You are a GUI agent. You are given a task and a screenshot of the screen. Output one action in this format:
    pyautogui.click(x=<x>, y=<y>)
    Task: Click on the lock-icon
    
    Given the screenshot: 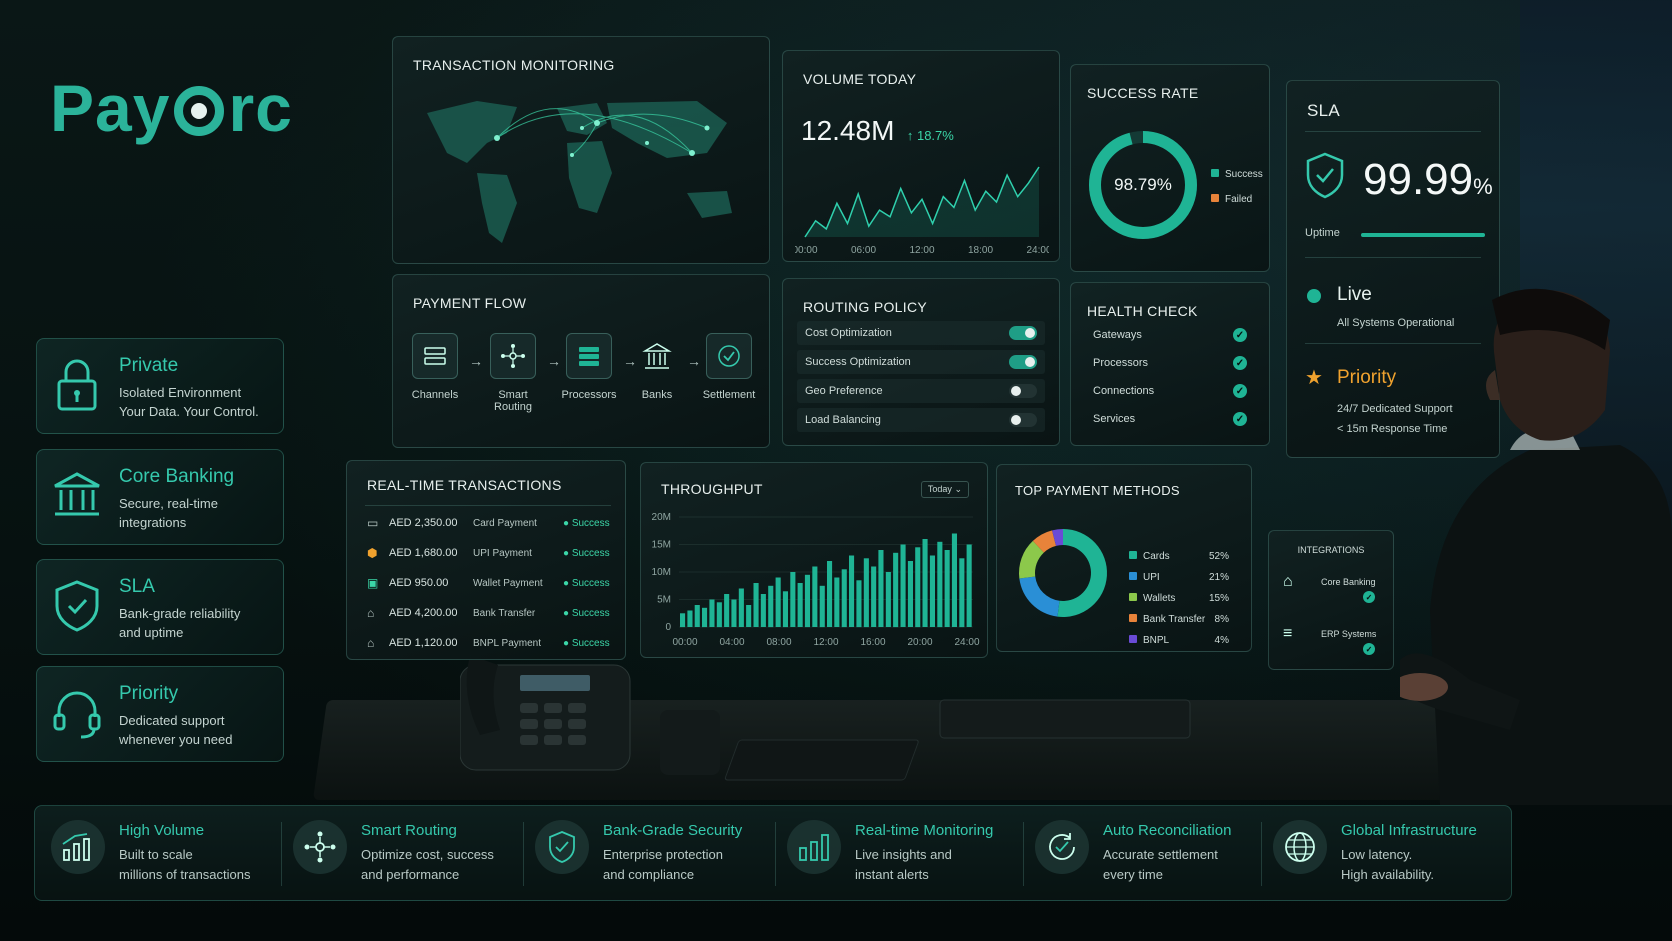 What is the action you would take?
    pyautogui.click(x=77, y=385)
    